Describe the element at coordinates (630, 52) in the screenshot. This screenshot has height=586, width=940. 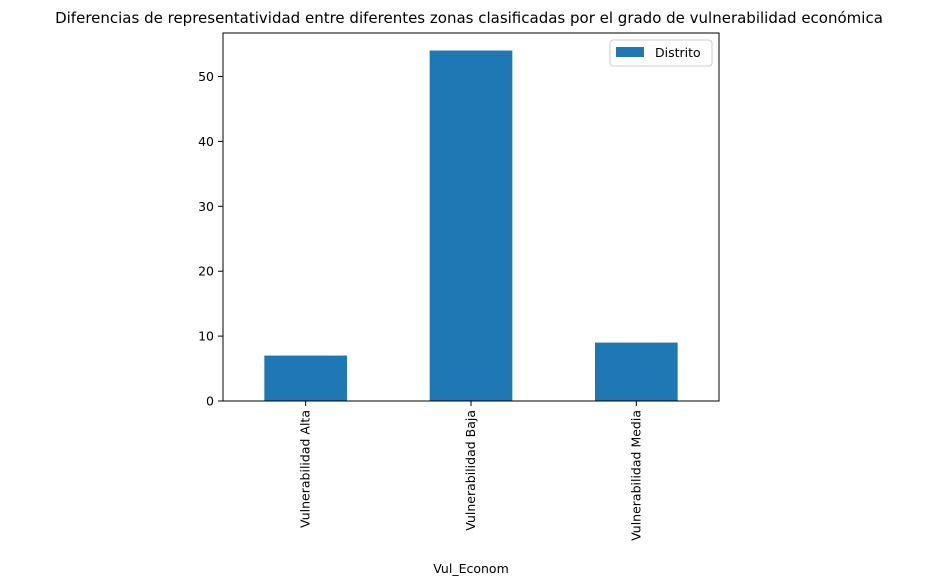
I see `legend-swatch-distrito` at that location.